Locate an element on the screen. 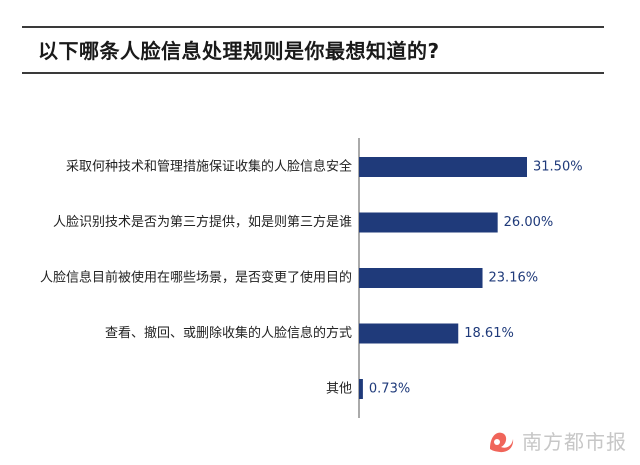  category-label-4: 其他 is located at coordinates (339, 389).